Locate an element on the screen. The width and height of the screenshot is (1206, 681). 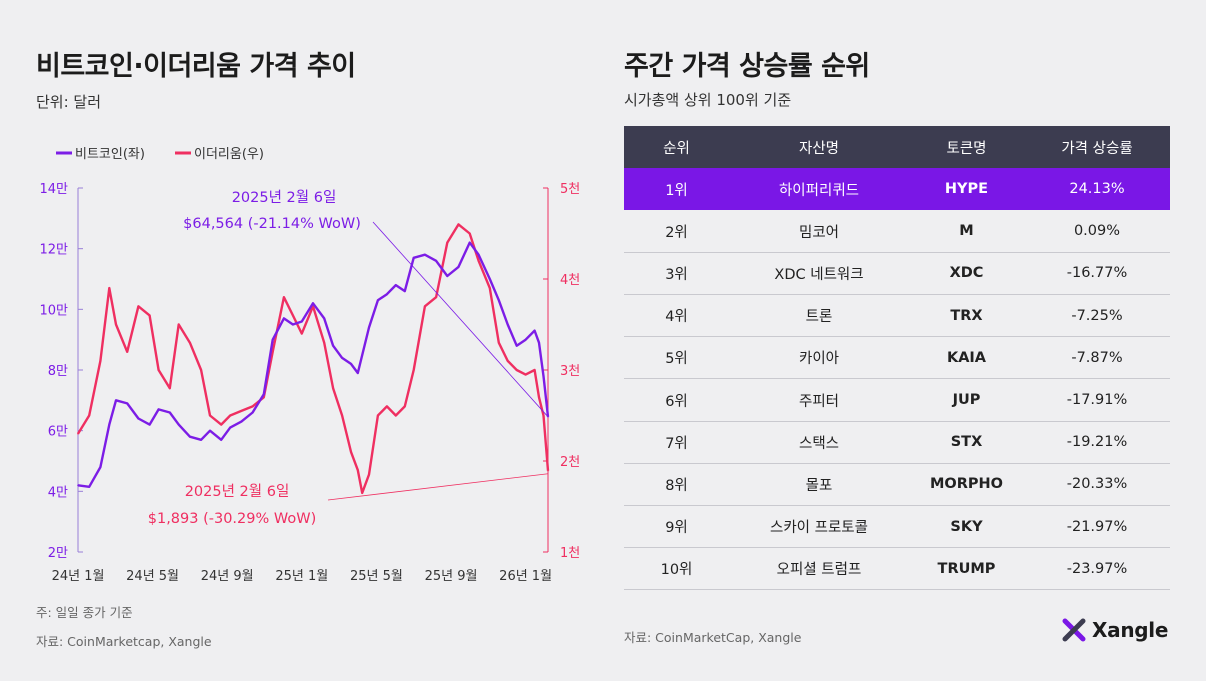
table-row: 10위 오피셜 트럼프 TRUMP -23.97% is located at coordinates (897, 569).